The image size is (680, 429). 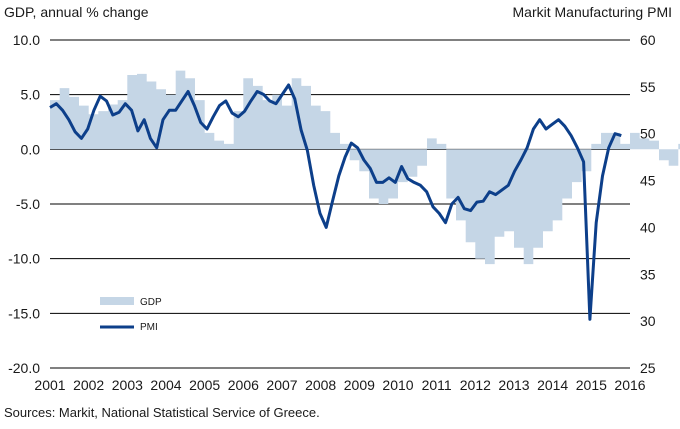 What do you see at coordinates (204, 385) in the screenshot?
I see `x-tick-label: 2005` at bounding box center [204, 385].